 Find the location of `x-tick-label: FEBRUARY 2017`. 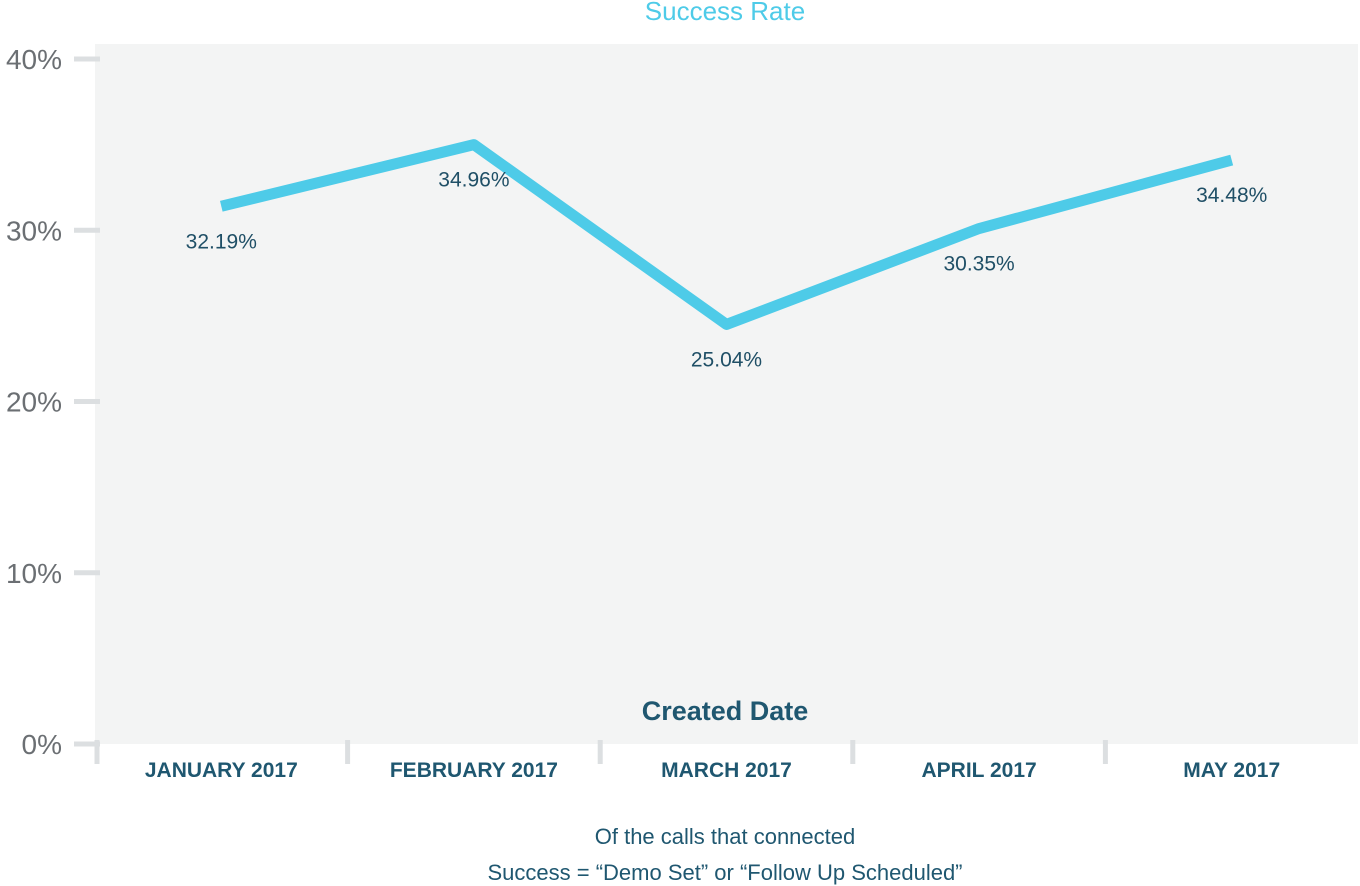

x-tick-label: FEBRUARY 2017 is located at coordinates (474, 770).